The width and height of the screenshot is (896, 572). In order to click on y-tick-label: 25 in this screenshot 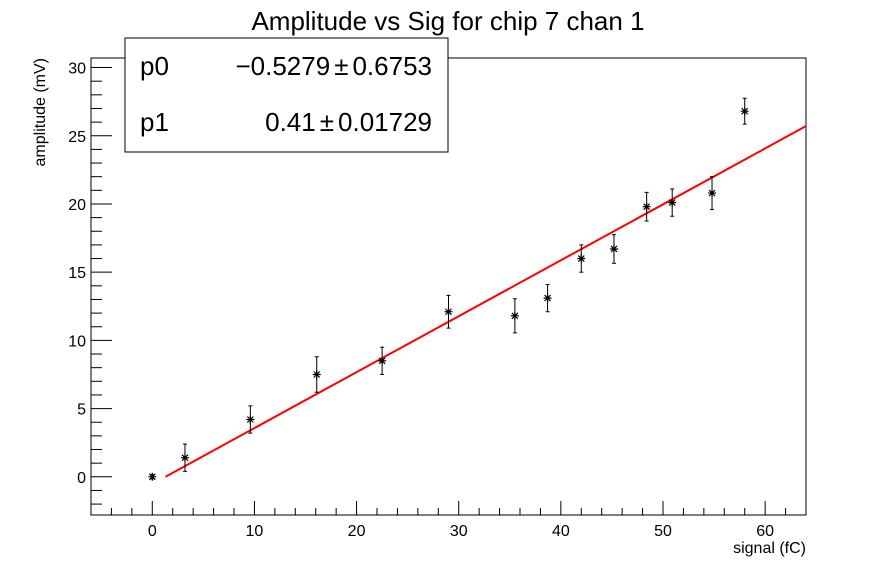, I will do `click(77, 137)`.